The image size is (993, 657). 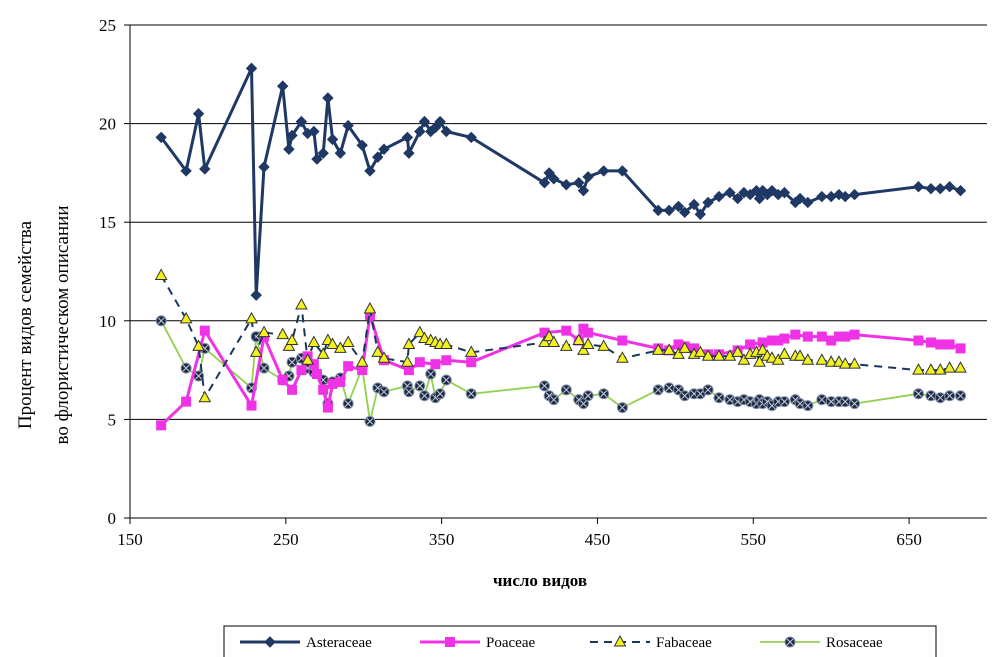 I want to click on x-tick-label-450: 450, so click(x=598, y=539).